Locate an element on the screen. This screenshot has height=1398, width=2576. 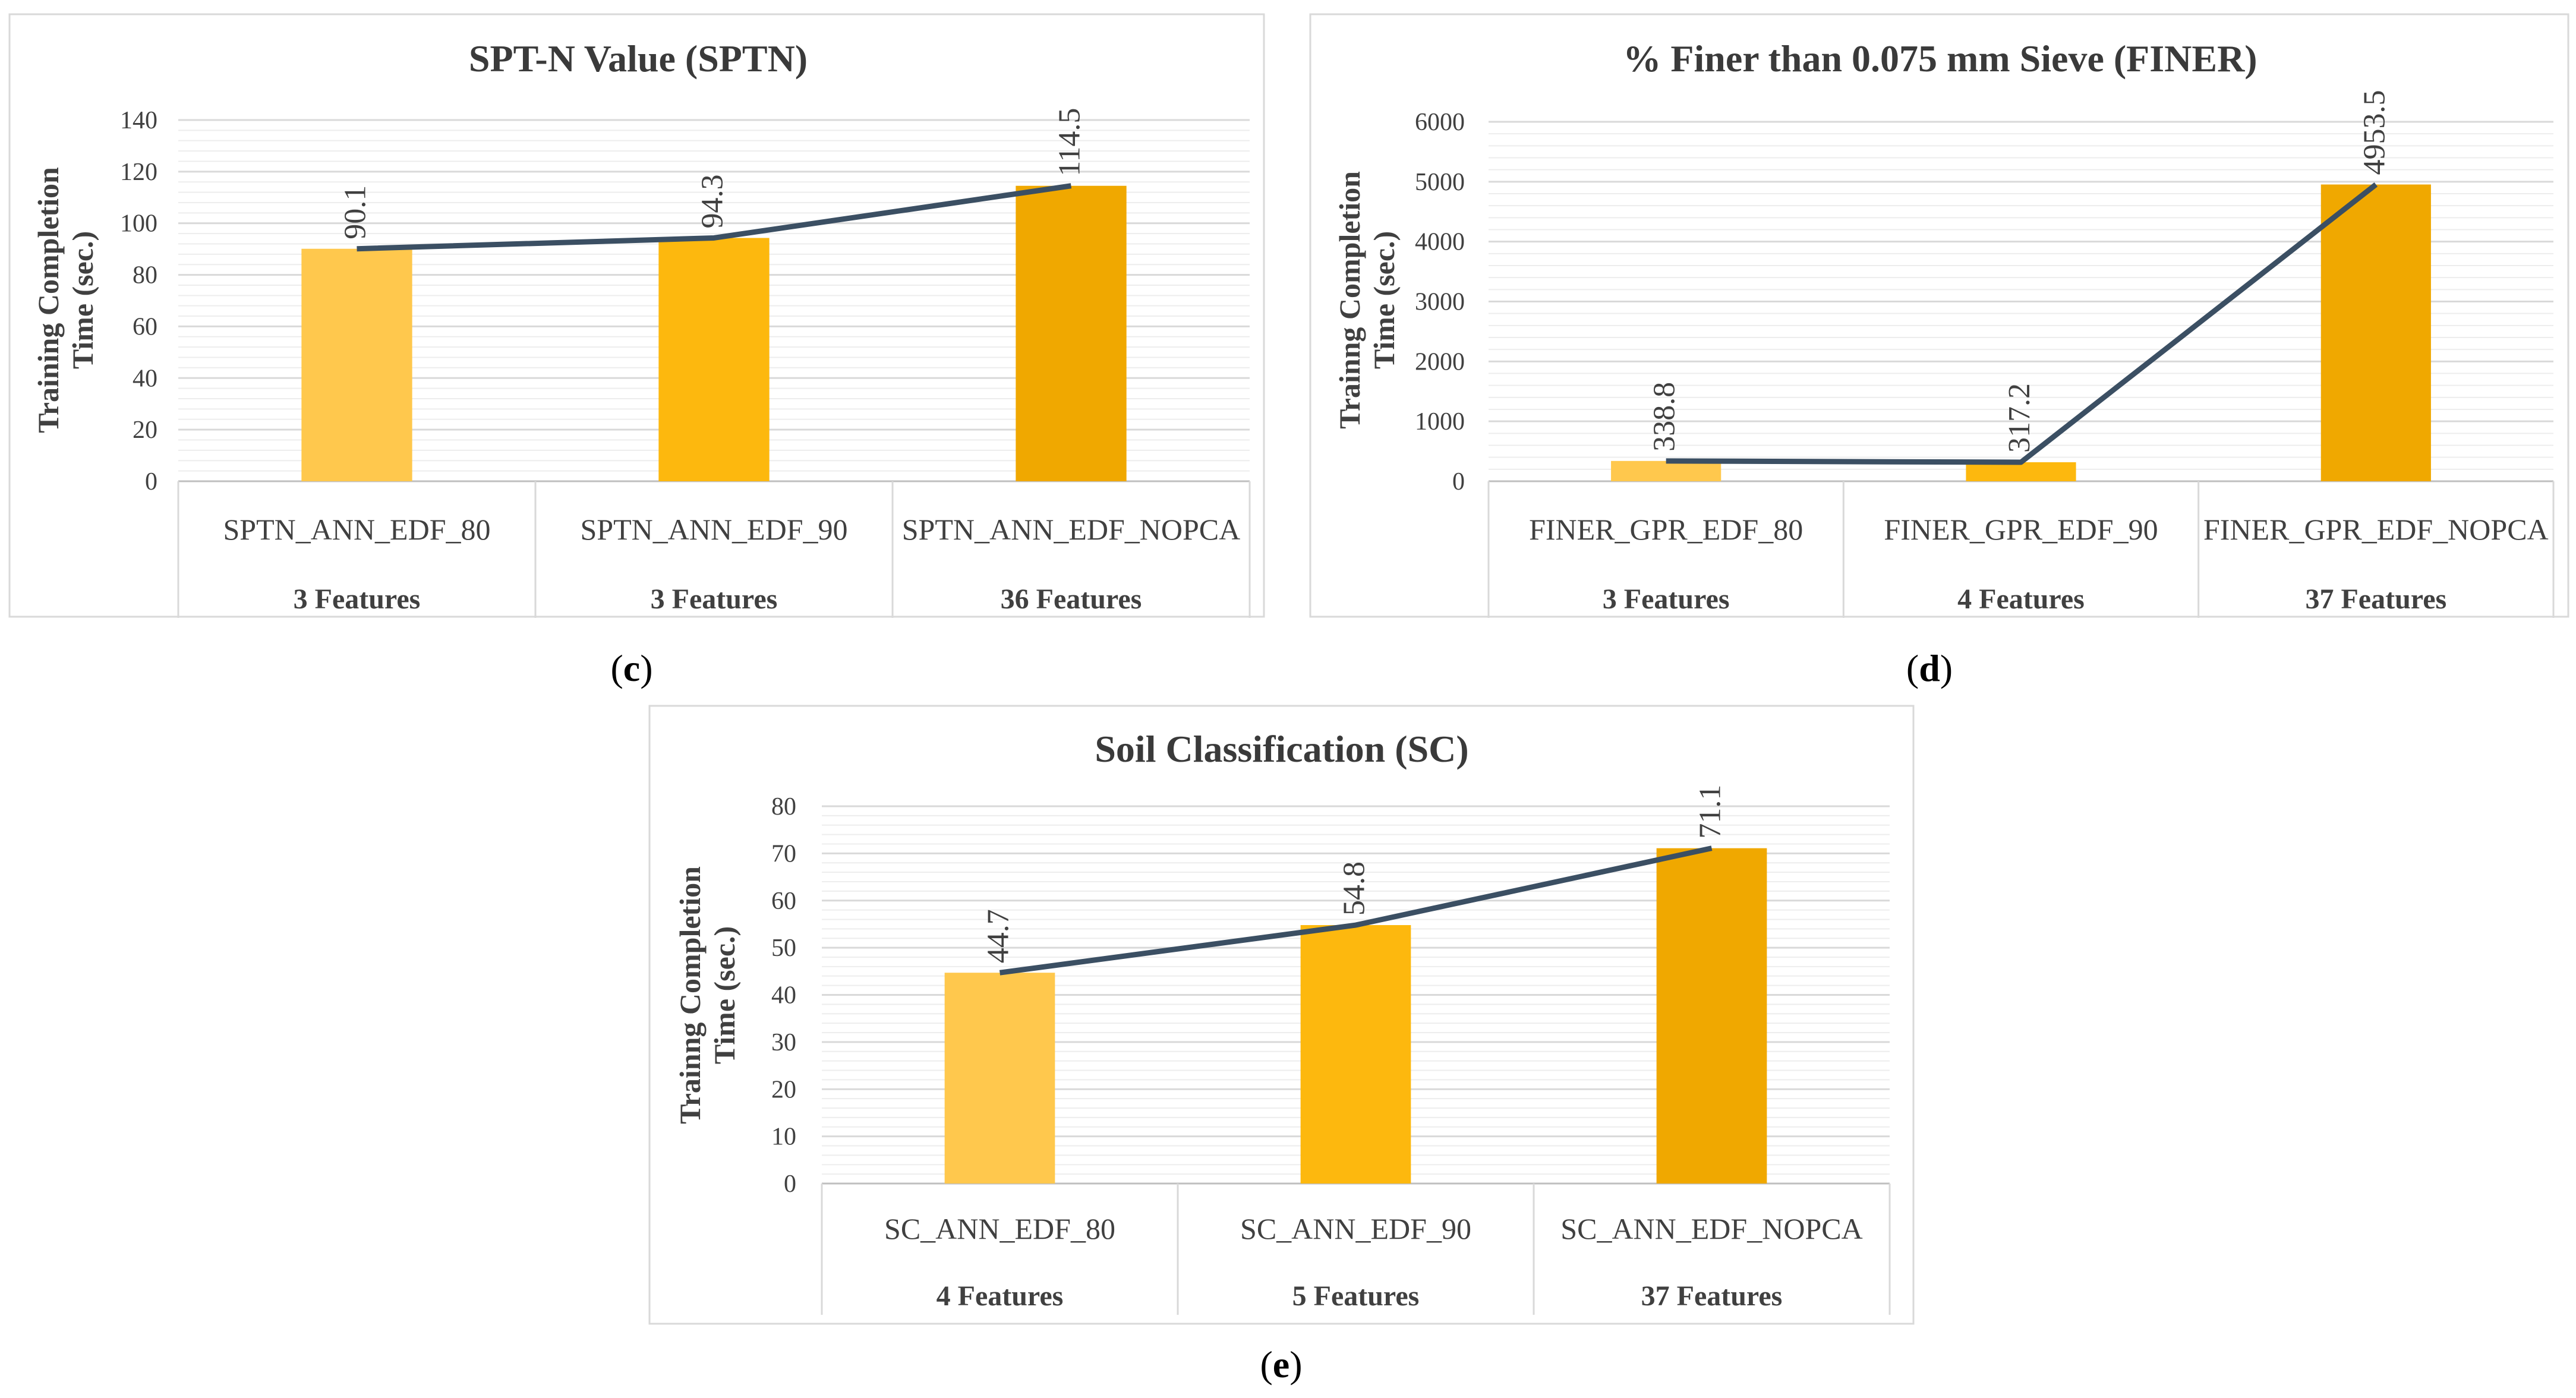
chart-e-y-tick-label: 30 is located at coordinates (784, 1042).